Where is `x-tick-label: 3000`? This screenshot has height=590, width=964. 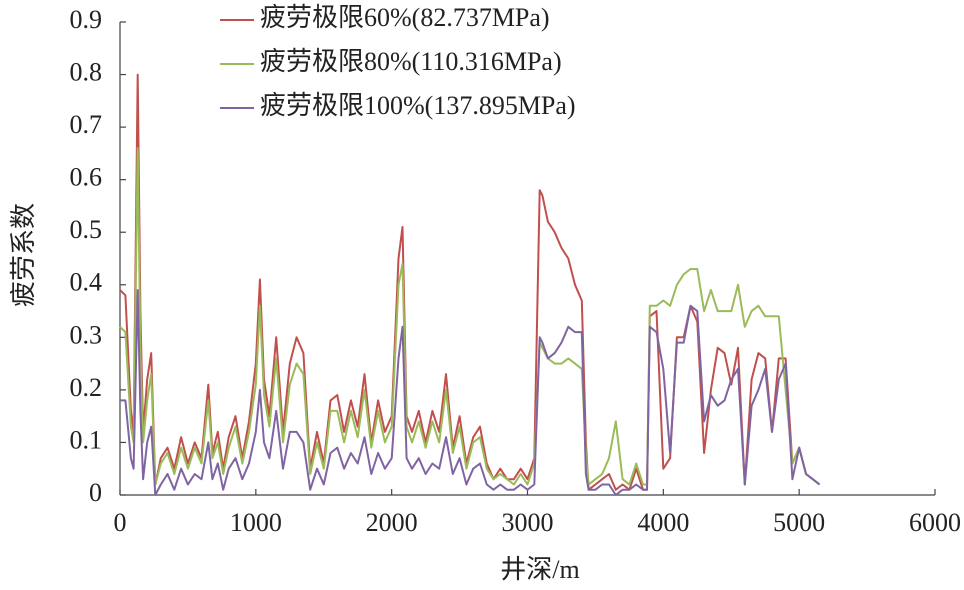
x-tick-label: 3000 is located at coordinates (528, 522).